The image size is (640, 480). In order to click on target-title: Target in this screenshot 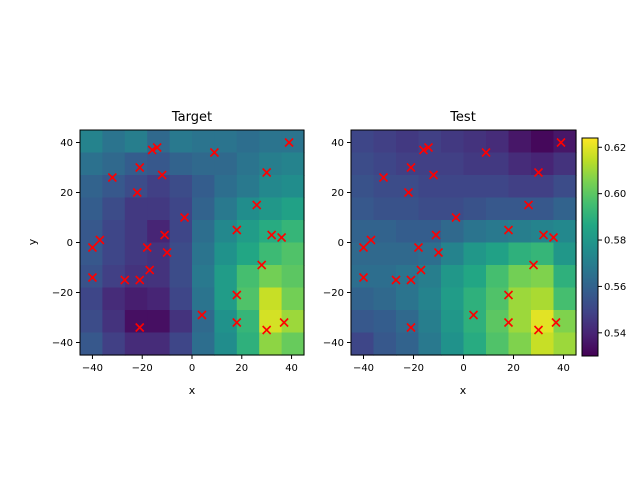, I will do `click(191, 117)`.